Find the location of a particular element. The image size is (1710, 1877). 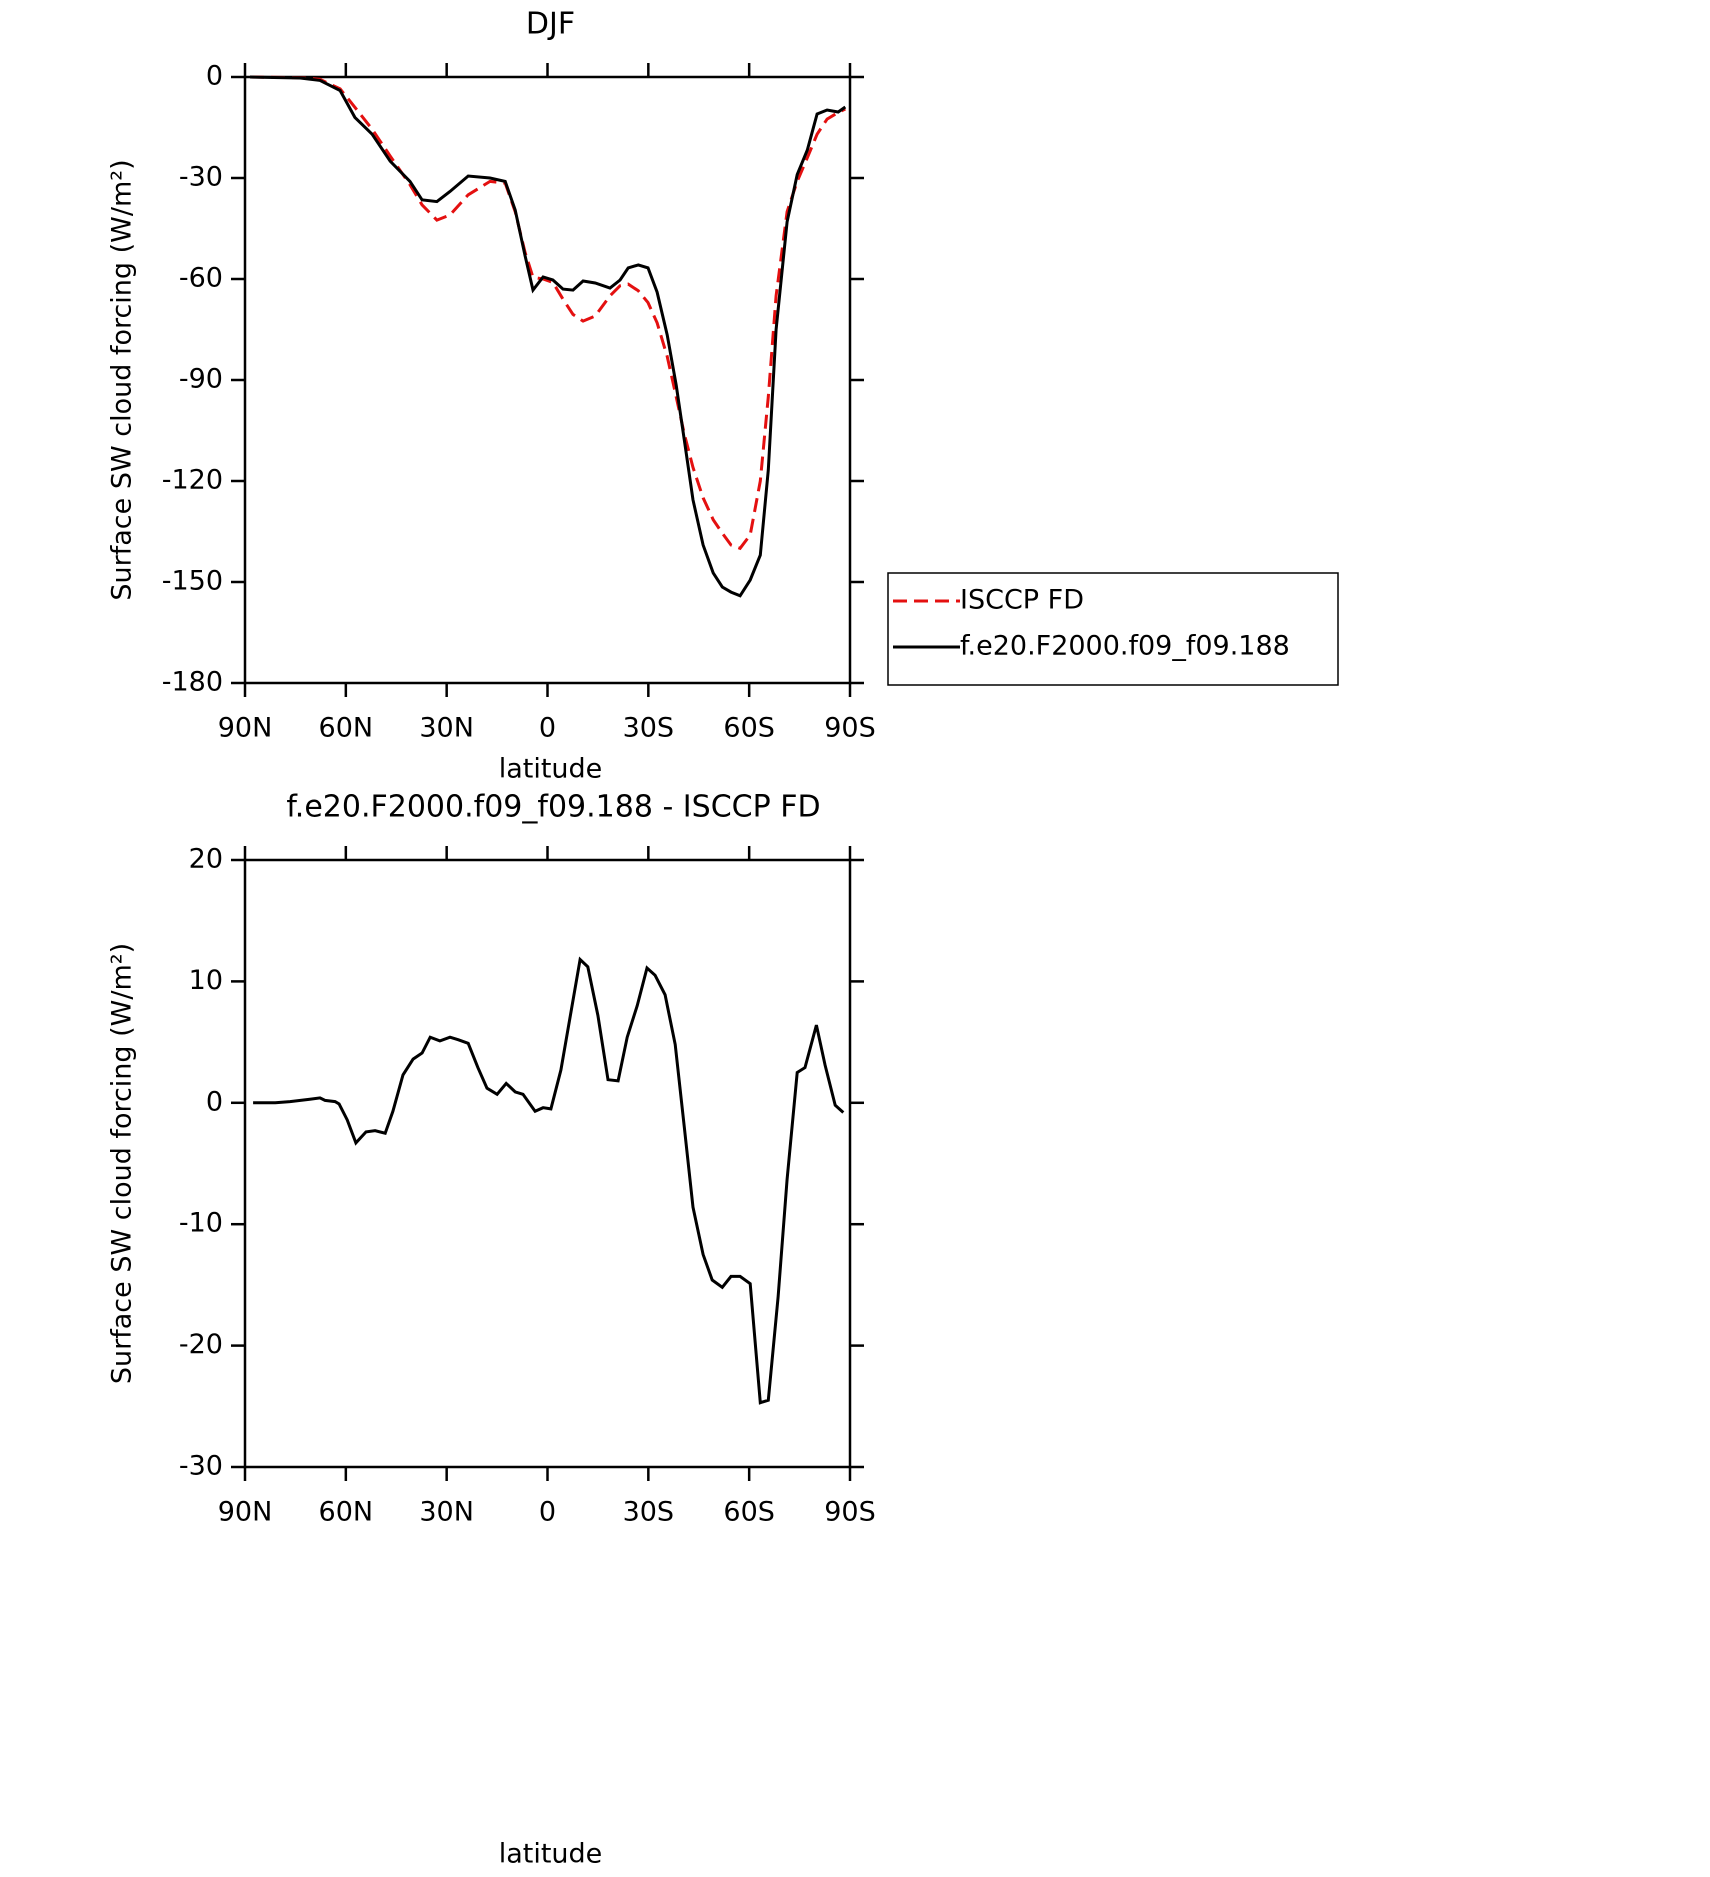

y-tick-label: -120 is located at coordinates (192, 480).